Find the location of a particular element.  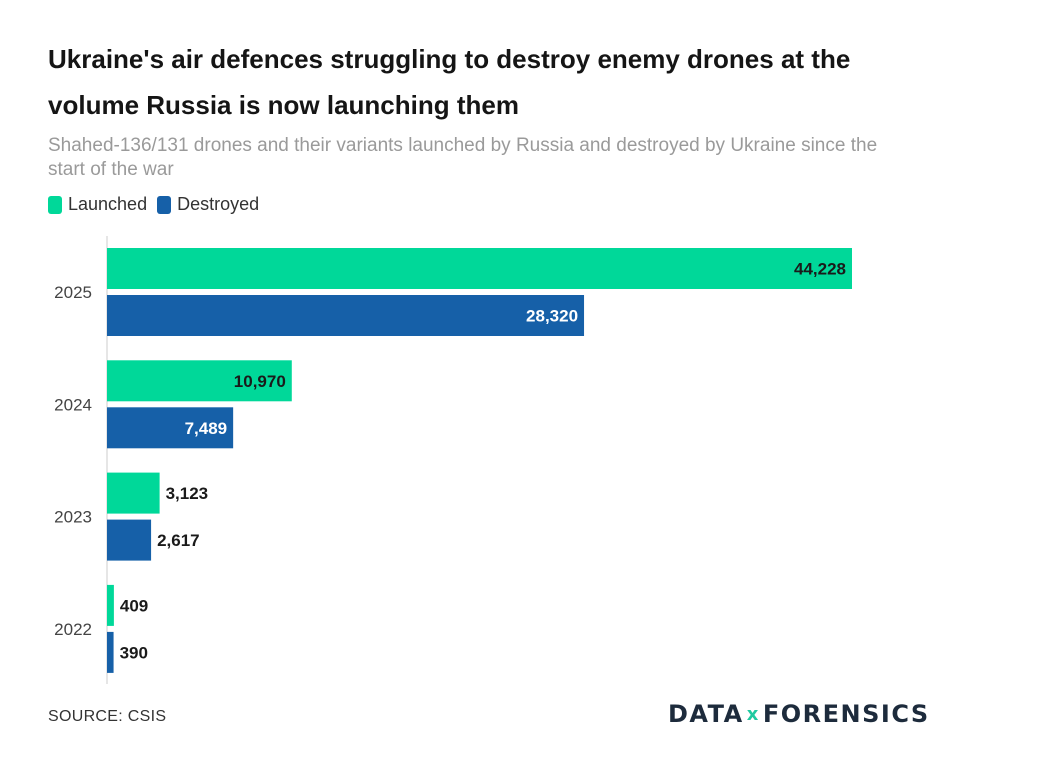

legend-label-launched: Launched is located at coordinates (108, 204).